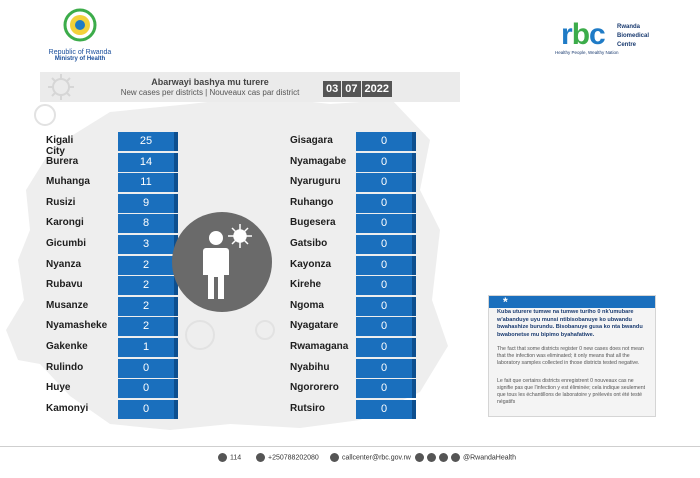 Image resolution: width=700 pixels, height=478 pixels. I want to click on date-month: 07, so click(351, 89).